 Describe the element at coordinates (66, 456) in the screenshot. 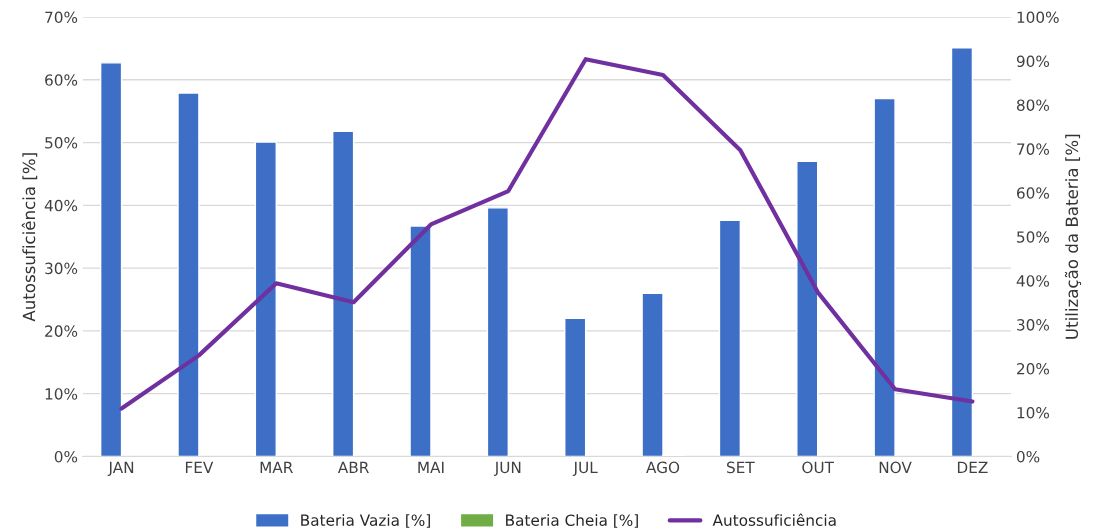

I see `y-tick-label: 0%` at that location.